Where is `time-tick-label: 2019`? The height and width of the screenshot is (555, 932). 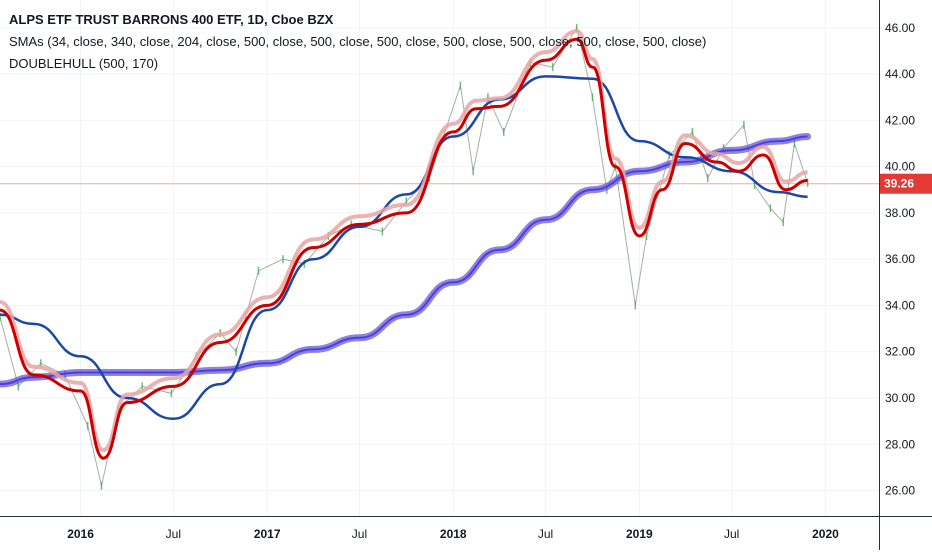
time-tick-label: 2019 is located at coordinates (639, 534).